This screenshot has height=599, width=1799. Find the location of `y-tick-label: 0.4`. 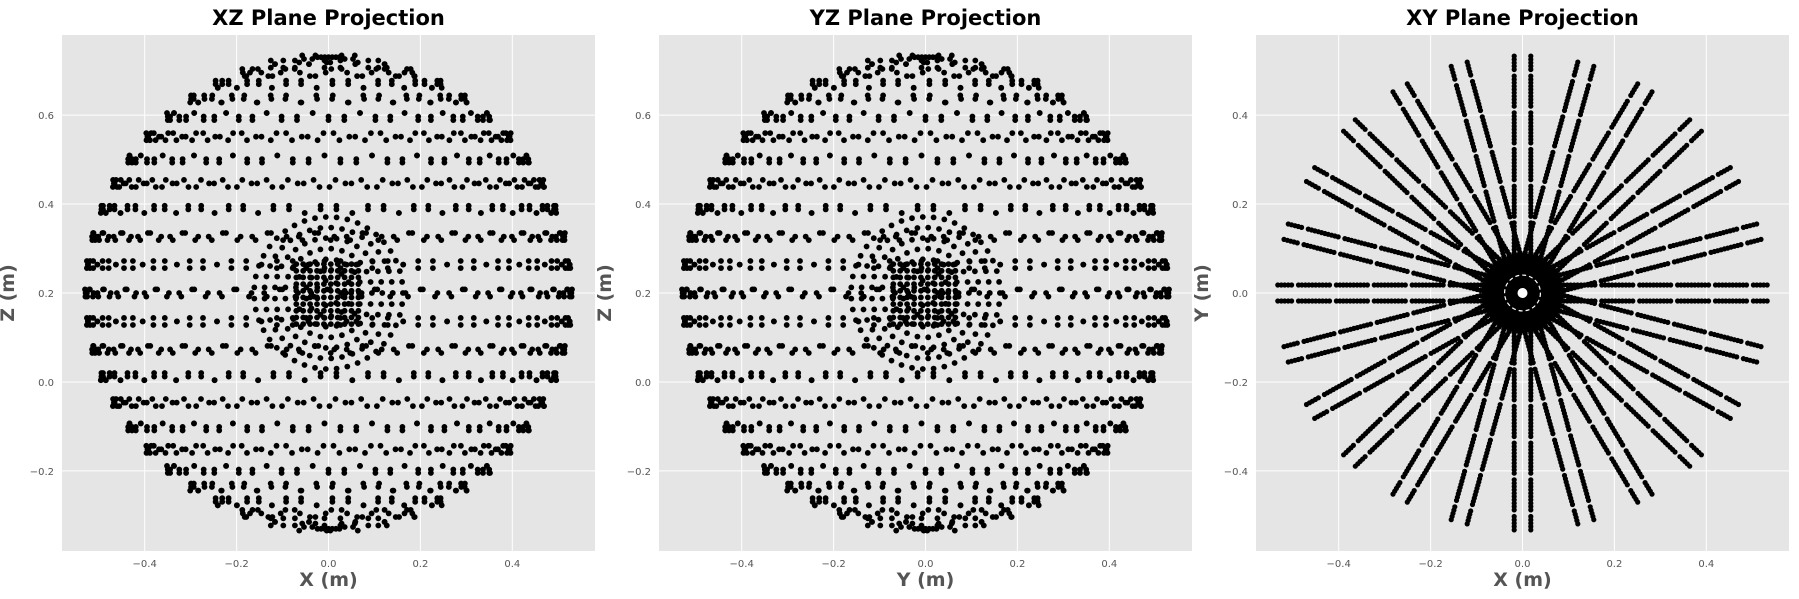

y-tick-label: 0.4 is located at coordinates (643, 205).